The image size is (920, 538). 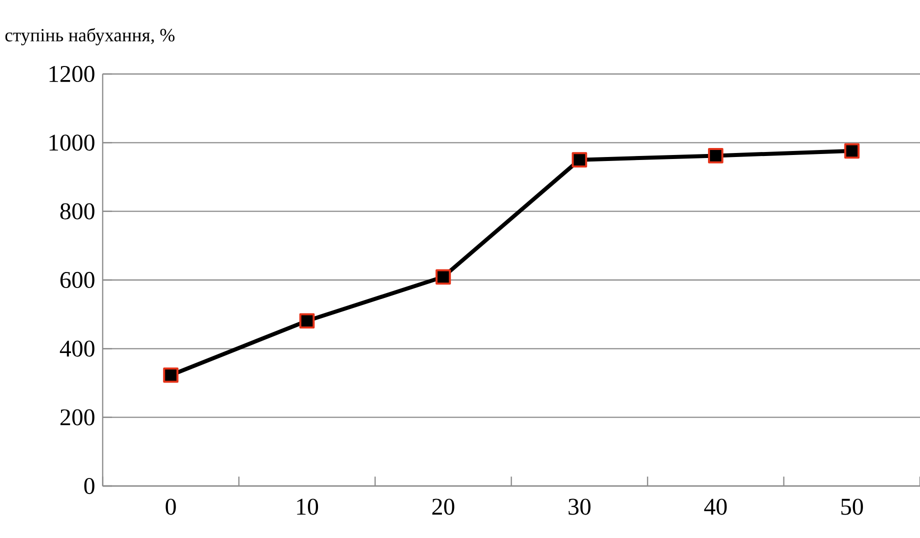 What do you see at coordinates (89, 486) in the screenshot?
I see `y-tick-label: 0` at bounding box center [89, 486].